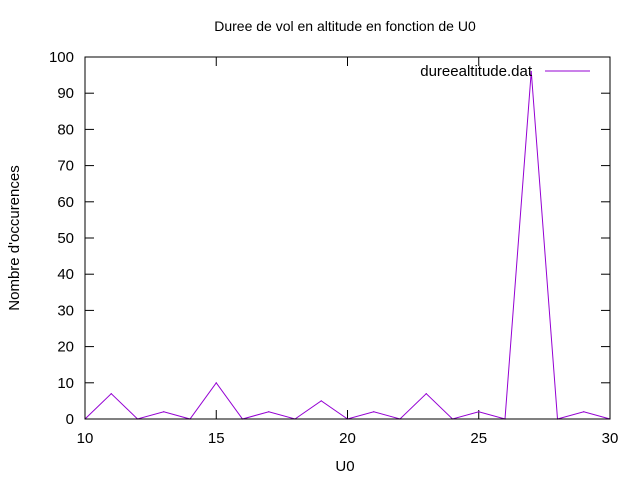  I want to click on y-tick-label-50: 50, so click(65, 238).